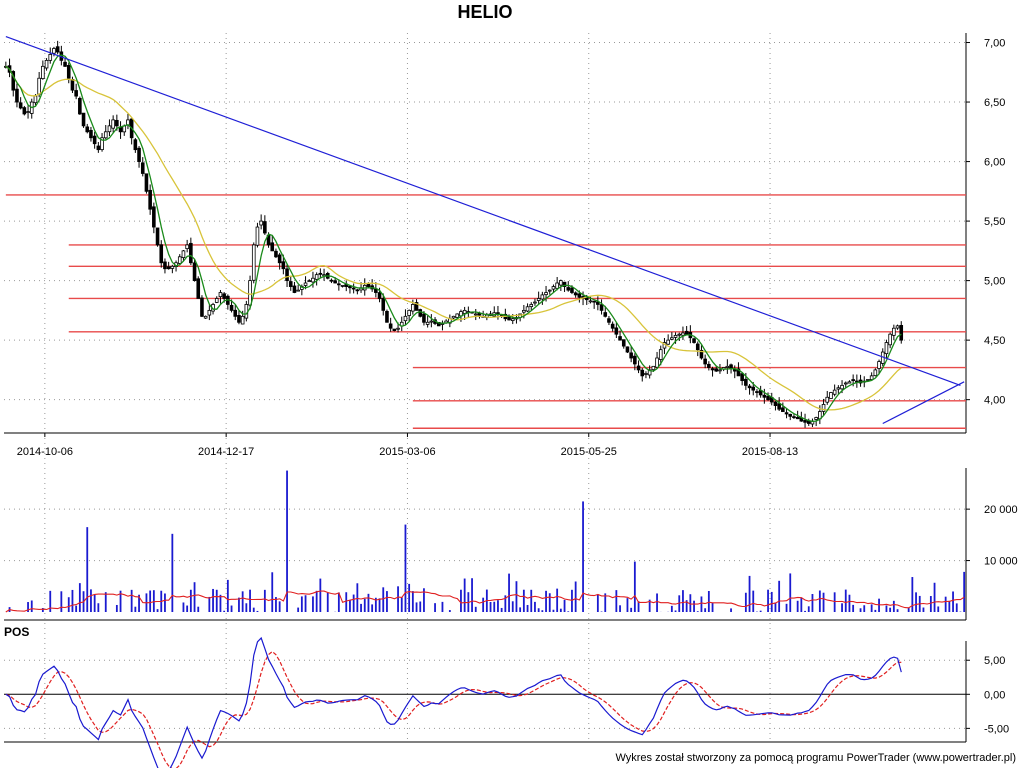 Image resolution: width=1024 pixels, height=768 pixels. What do you see at coordinates (16, 632) in the screenshot?
I see `pos-panel-label: POS` at bounding box center [16, 632].